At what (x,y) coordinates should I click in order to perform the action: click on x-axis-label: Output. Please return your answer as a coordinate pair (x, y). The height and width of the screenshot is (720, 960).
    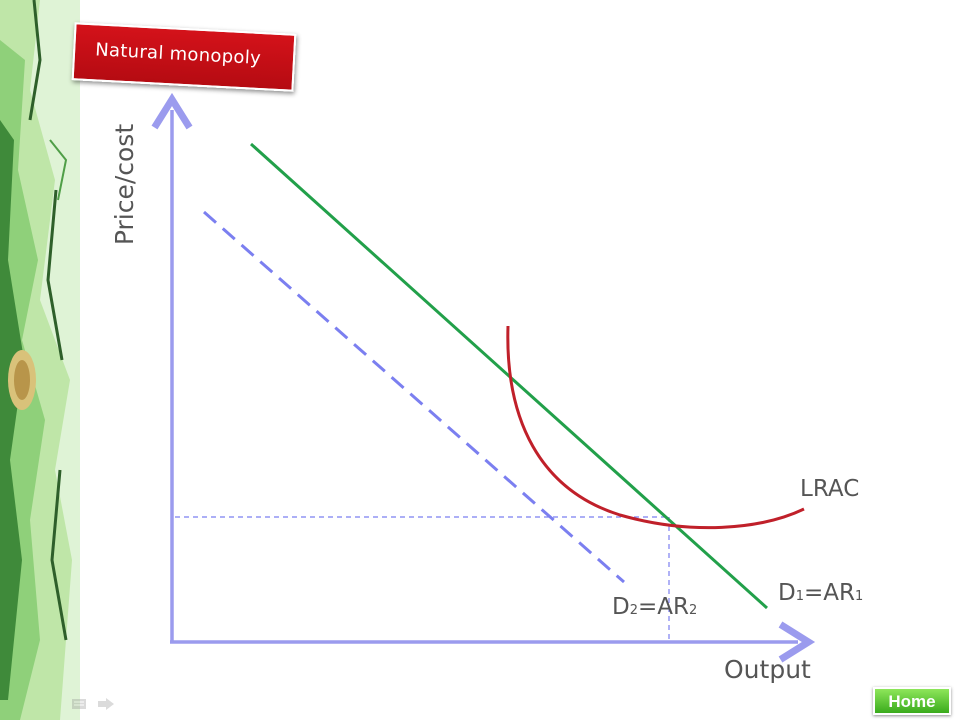
    Looking at the image, I should click on (767, 669).